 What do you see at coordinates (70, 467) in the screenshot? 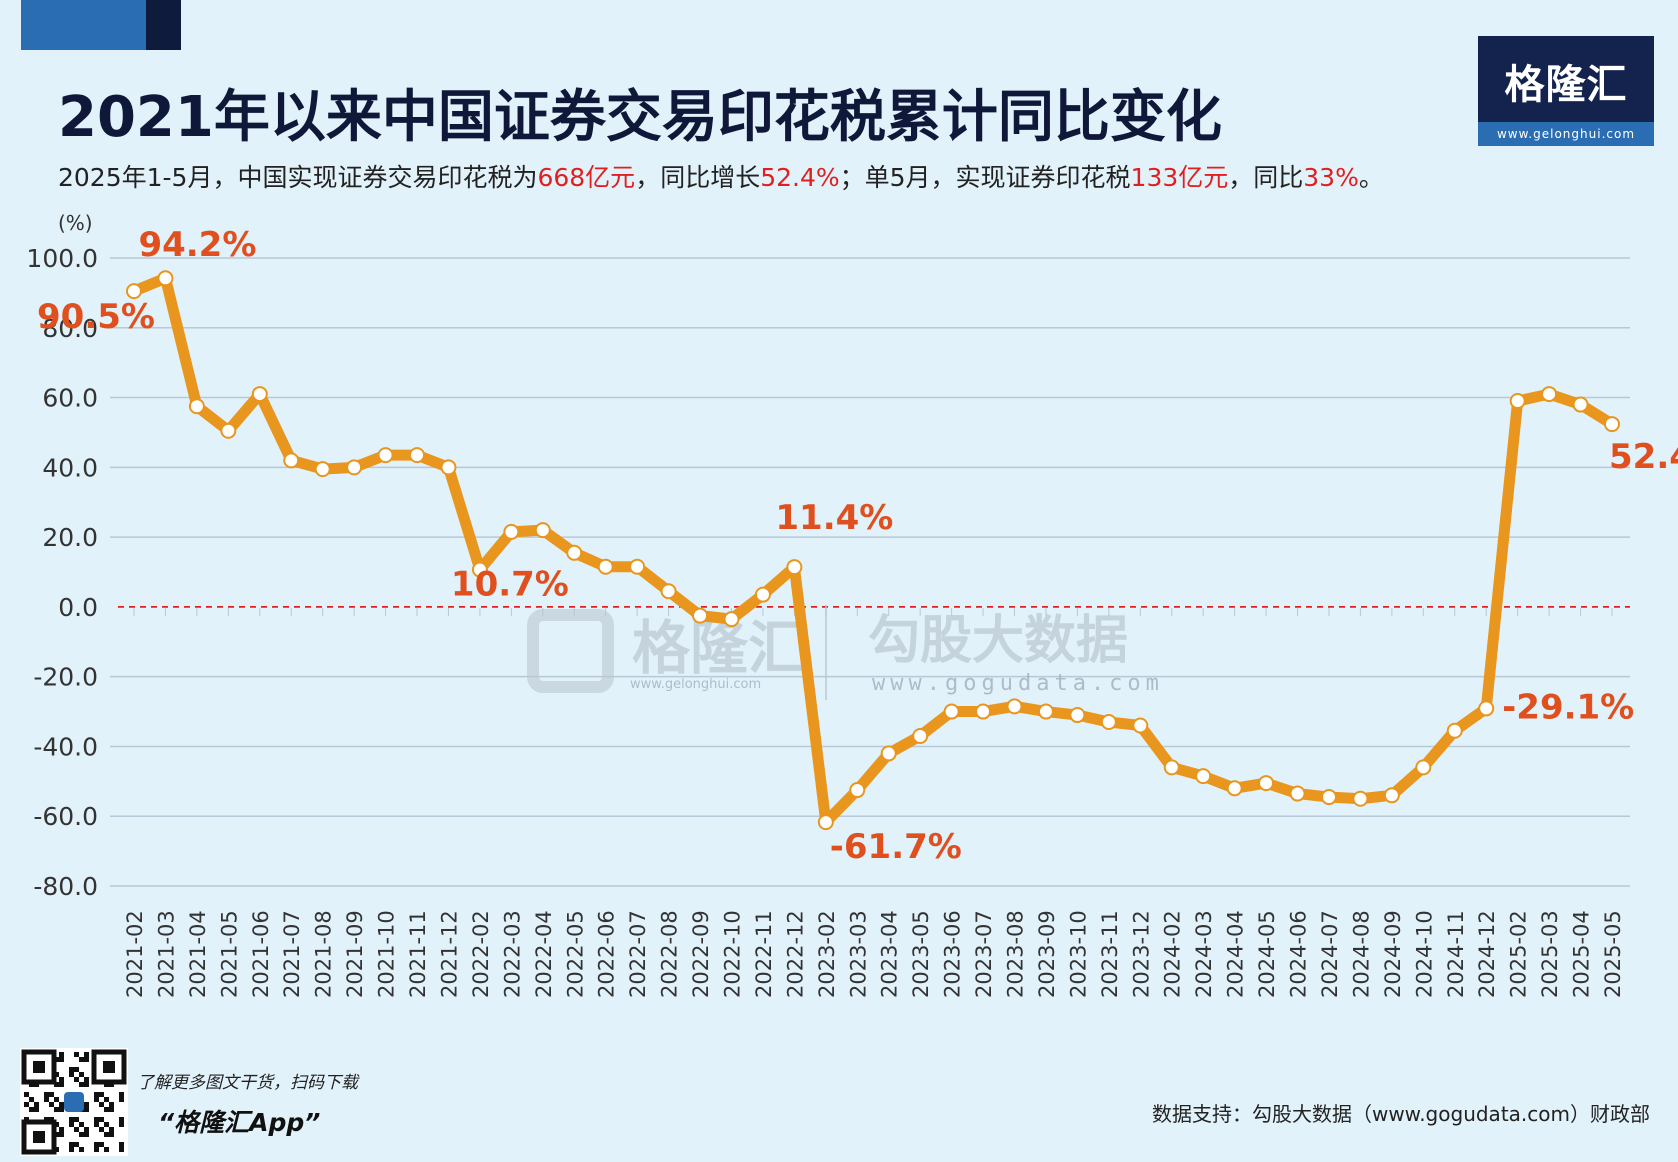
I see `y-tick-label: 40.0` at bounding box center [70, 467].